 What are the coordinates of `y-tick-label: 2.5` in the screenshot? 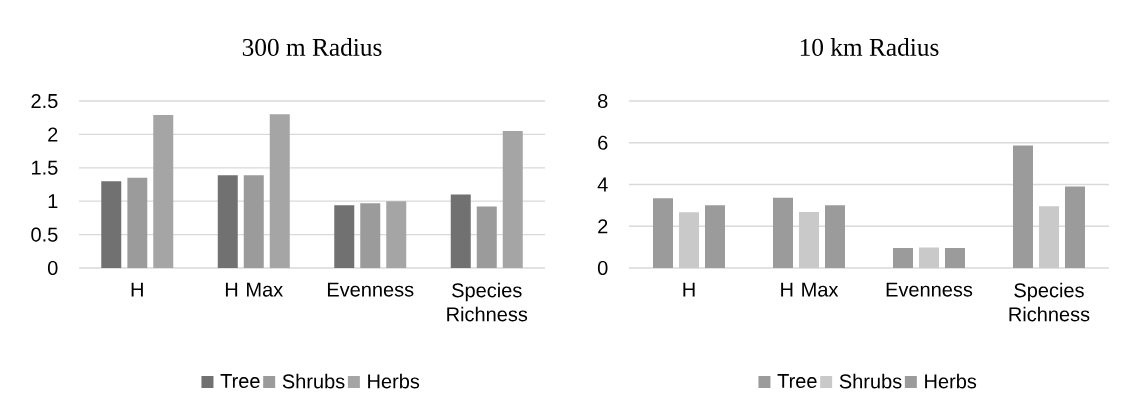 It's located at (44, 101).